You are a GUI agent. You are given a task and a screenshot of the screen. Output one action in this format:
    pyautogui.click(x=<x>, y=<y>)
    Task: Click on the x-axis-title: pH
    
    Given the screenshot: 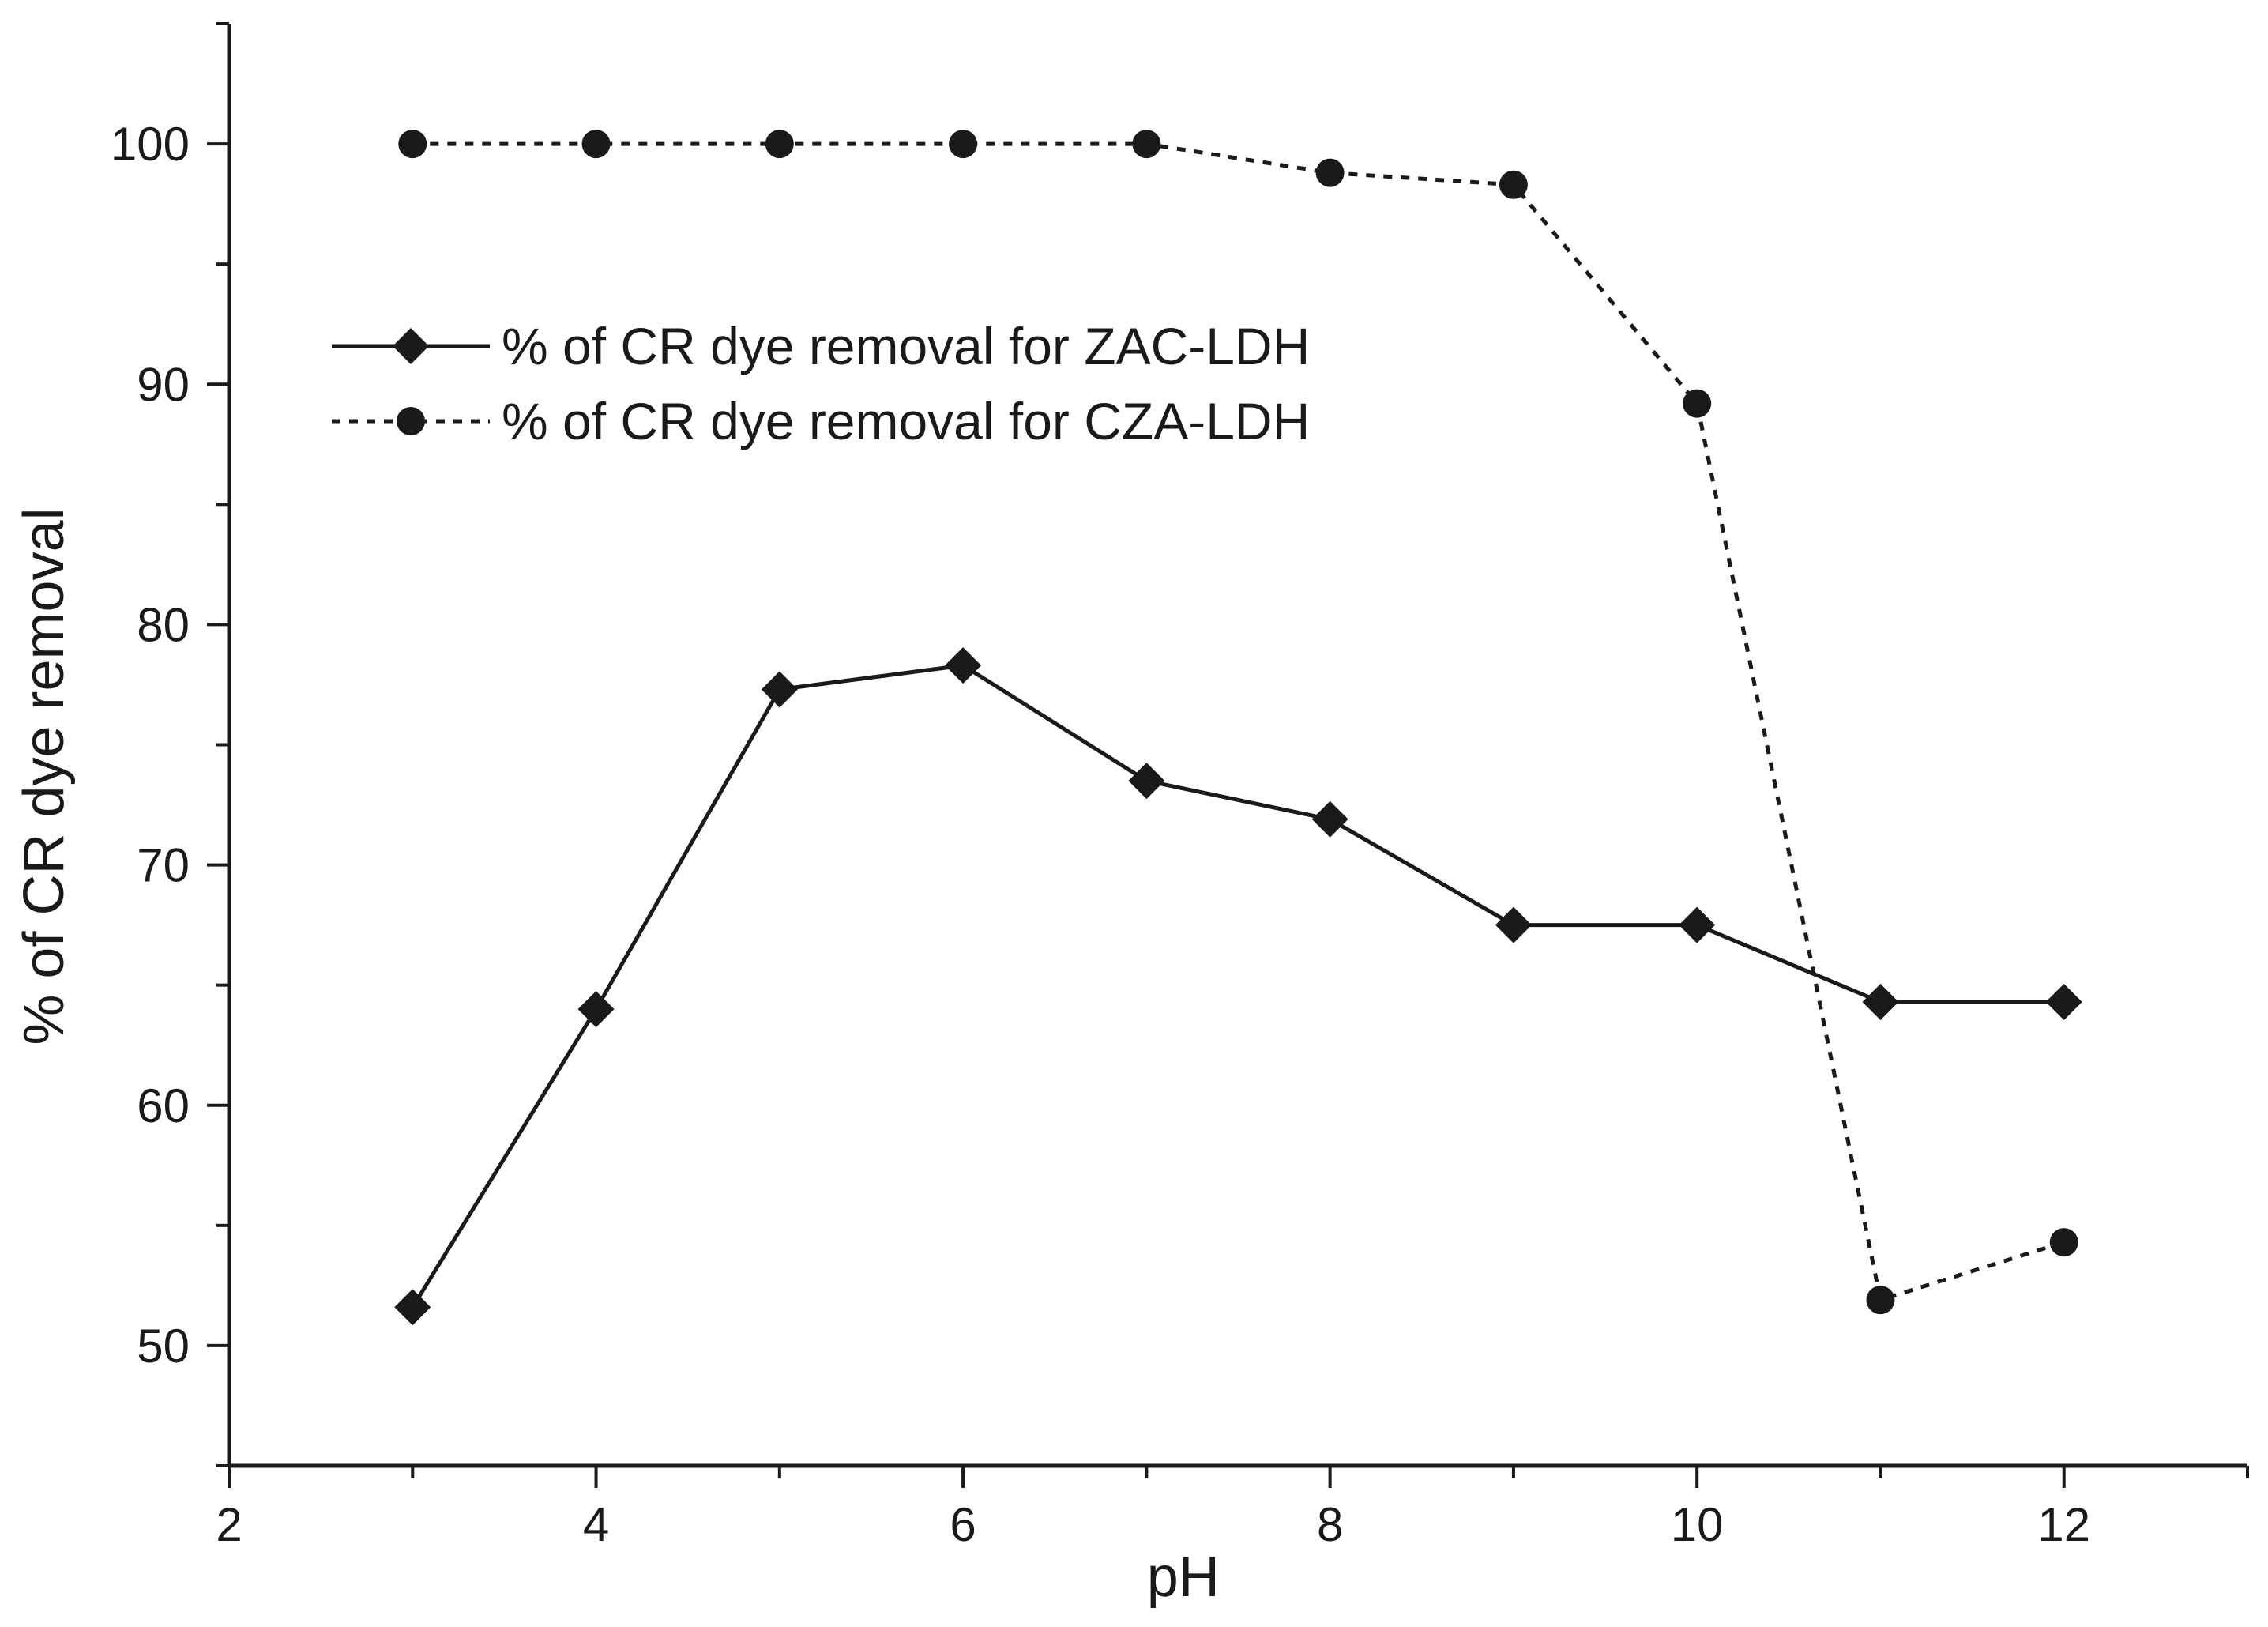 What is the action you would take?
    pyautogui.click(x=1183, y=1578)
    